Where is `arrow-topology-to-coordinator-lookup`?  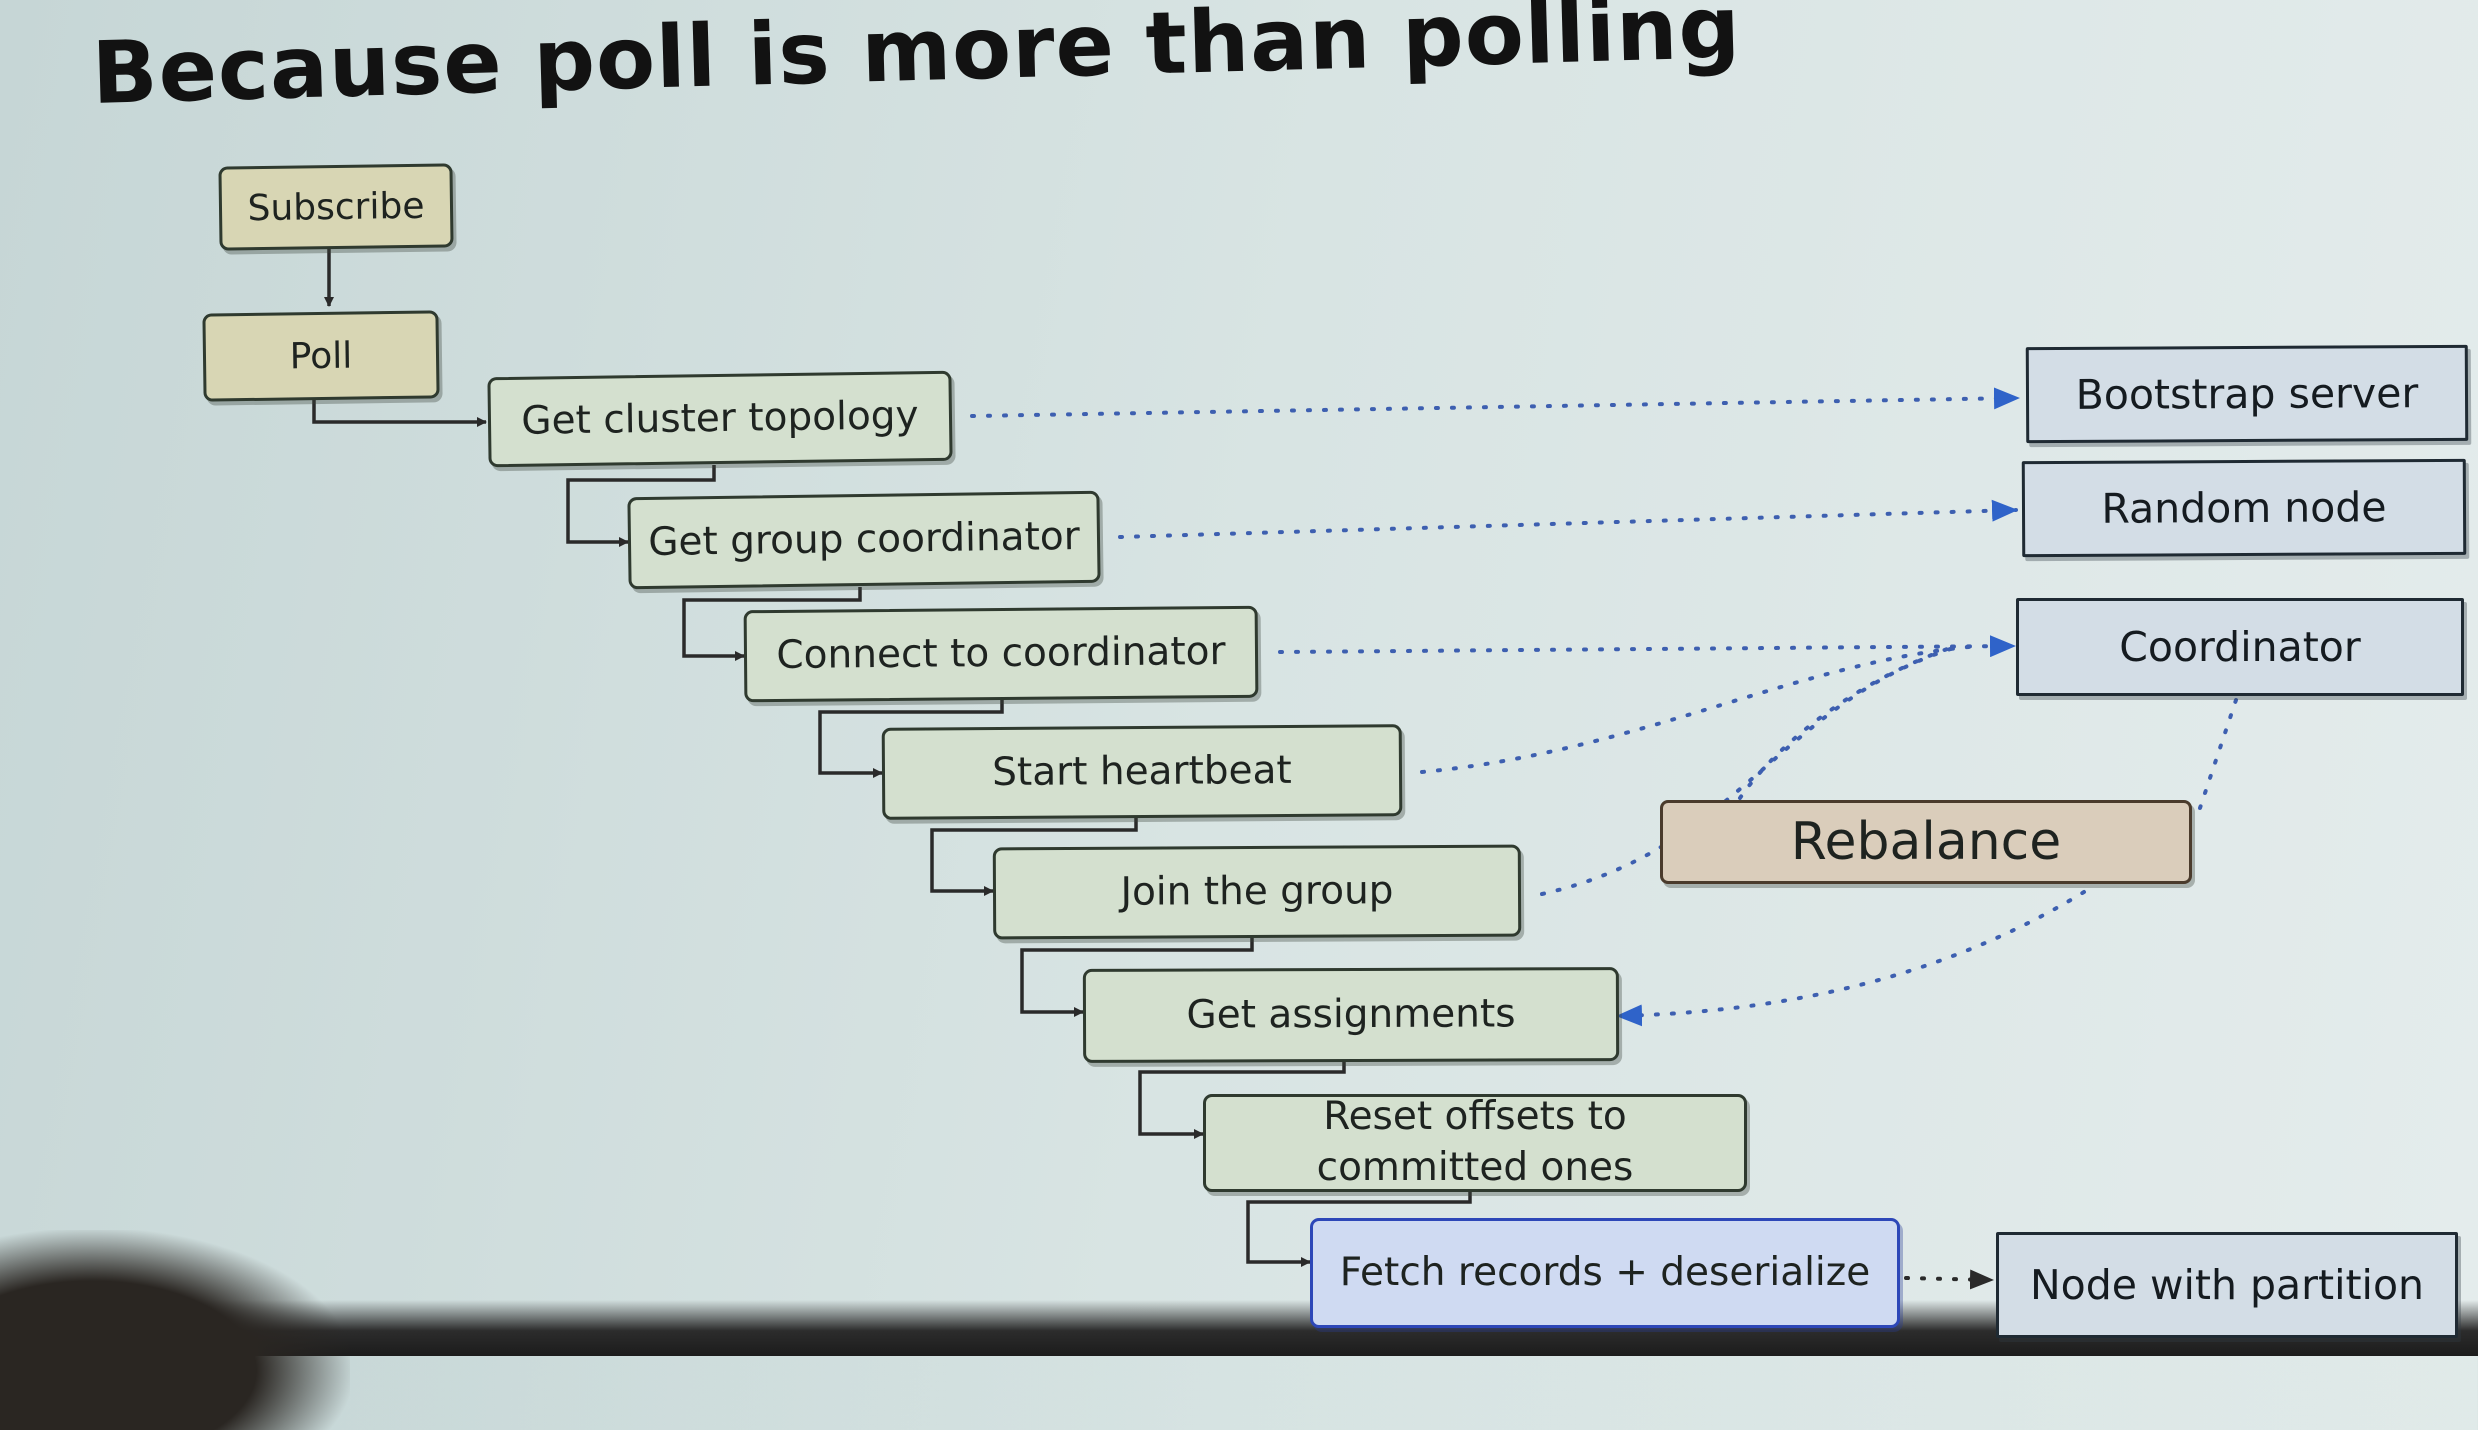 arrow-topology-to-coordinator-lookup is located at coordinates (641, 506).